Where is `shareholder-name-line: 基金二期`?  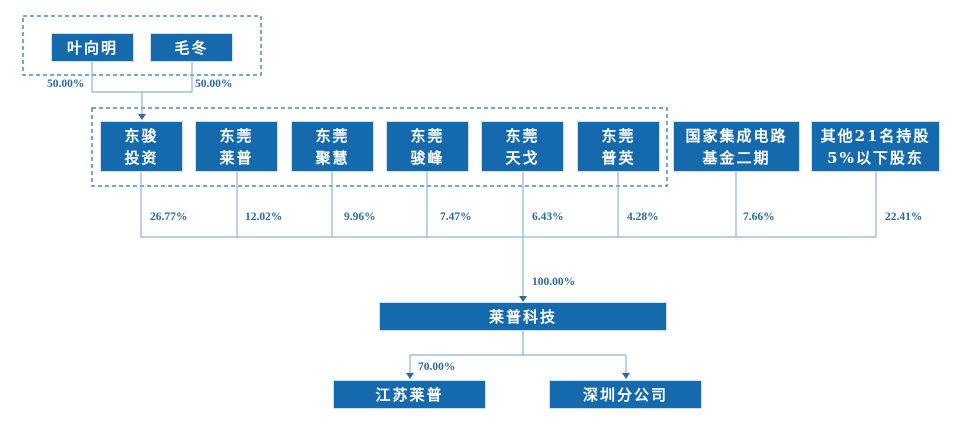 shareholder-name-line: 基金二期 is located at coordinates (736, 157).